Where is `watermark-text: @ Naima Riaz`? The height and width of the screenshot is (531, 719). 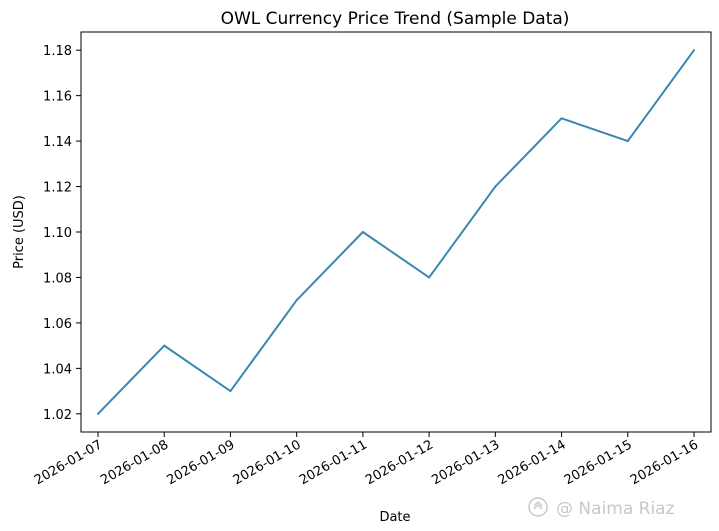 watermark-text: @ Naima Riaz is located at coordinates (615, 509).